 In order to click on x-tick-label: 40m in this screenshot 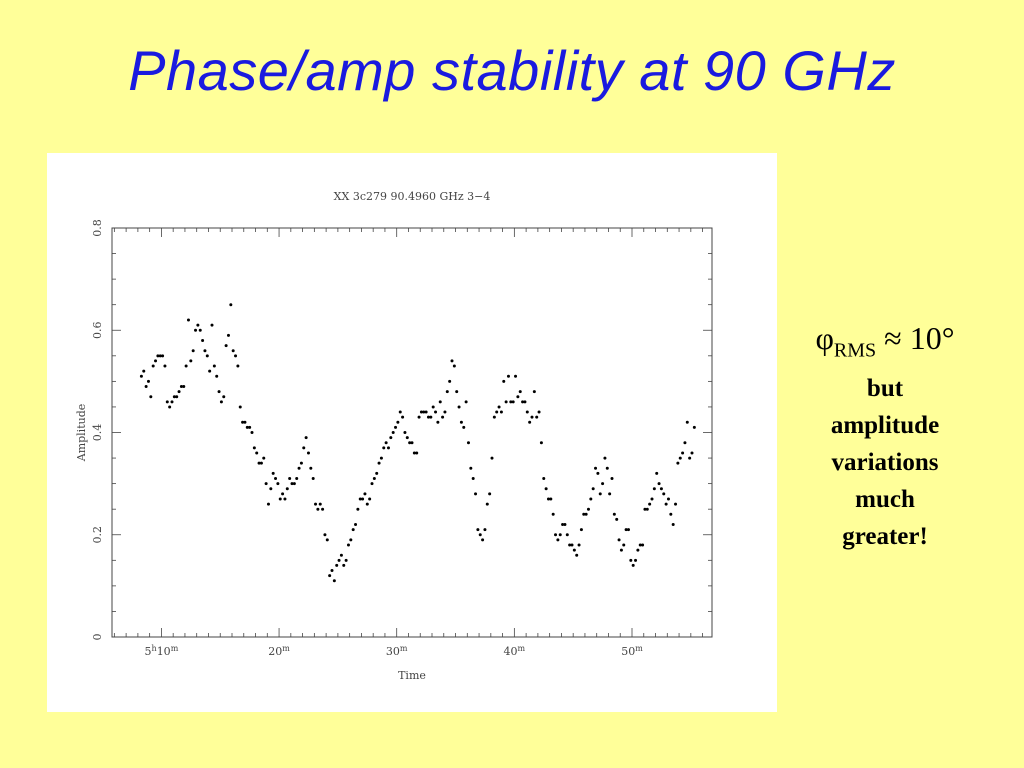, I will do `click(515, 651)`.